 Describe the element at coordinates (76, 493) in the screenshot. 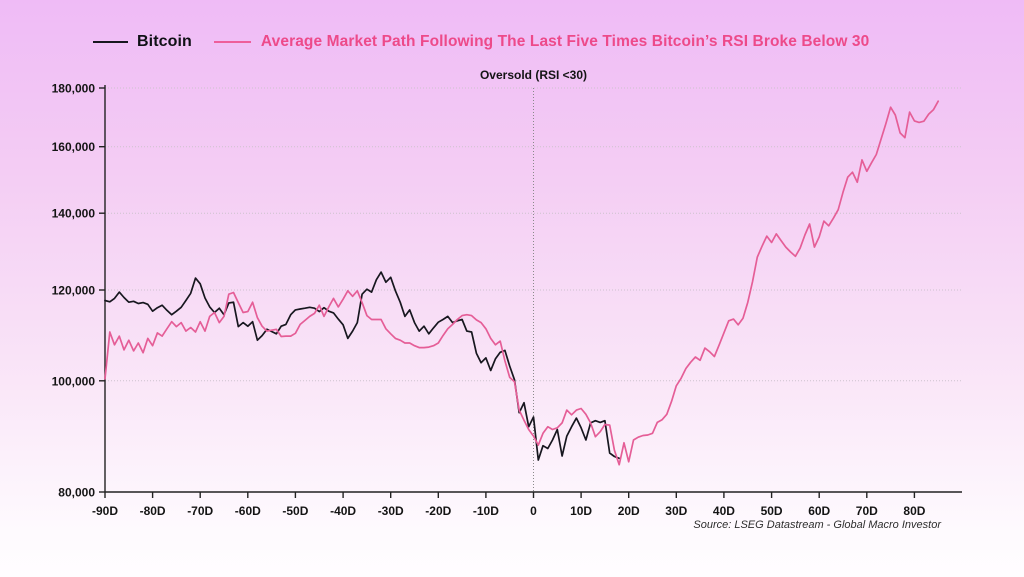

I see `y-tick-label: 80,000` at that location.